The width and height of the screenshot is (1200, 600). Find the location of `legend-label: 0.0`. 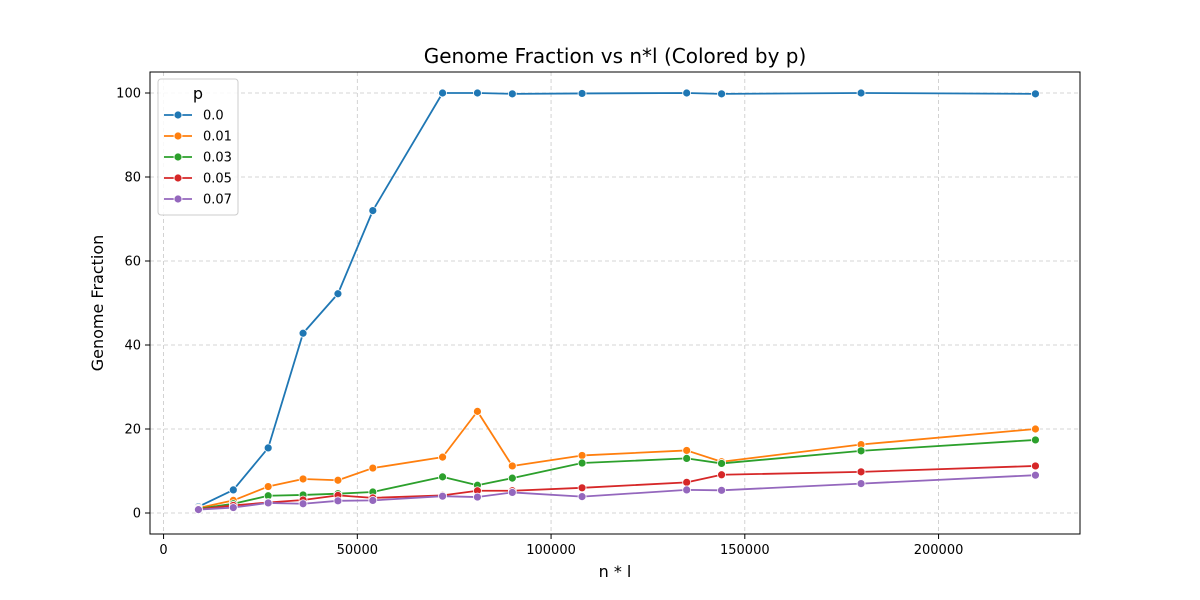

legend-label: 0.0 is located at coordinates (213, 116).